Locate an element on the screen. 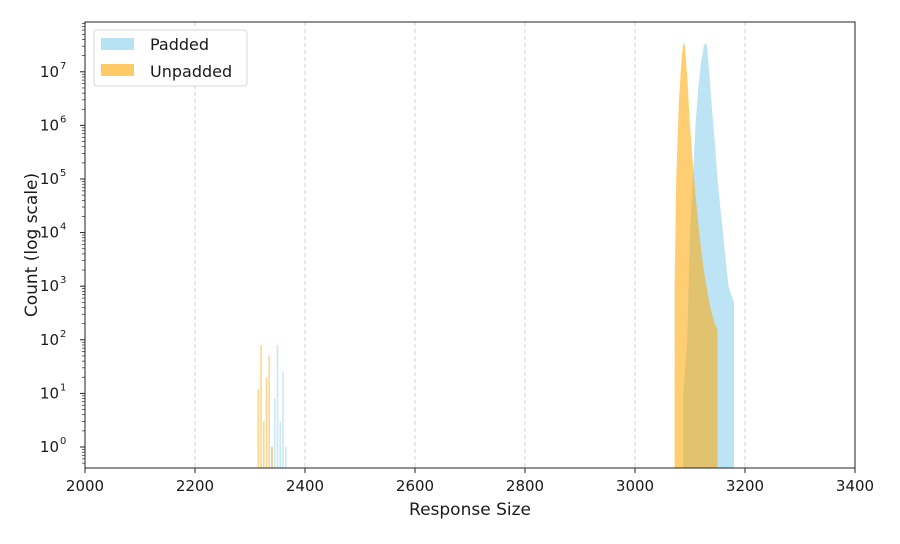  y-tick-exponent: 0 is located at coordinates (63, 441).